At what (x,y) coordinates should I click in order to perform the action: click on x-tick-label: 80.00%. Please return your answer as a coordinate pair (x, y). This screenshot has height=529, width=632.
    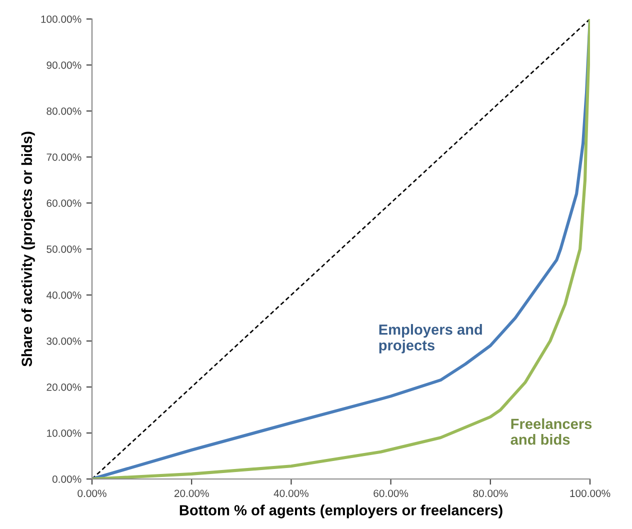
    Looking at the image, I should click on (490, 494).